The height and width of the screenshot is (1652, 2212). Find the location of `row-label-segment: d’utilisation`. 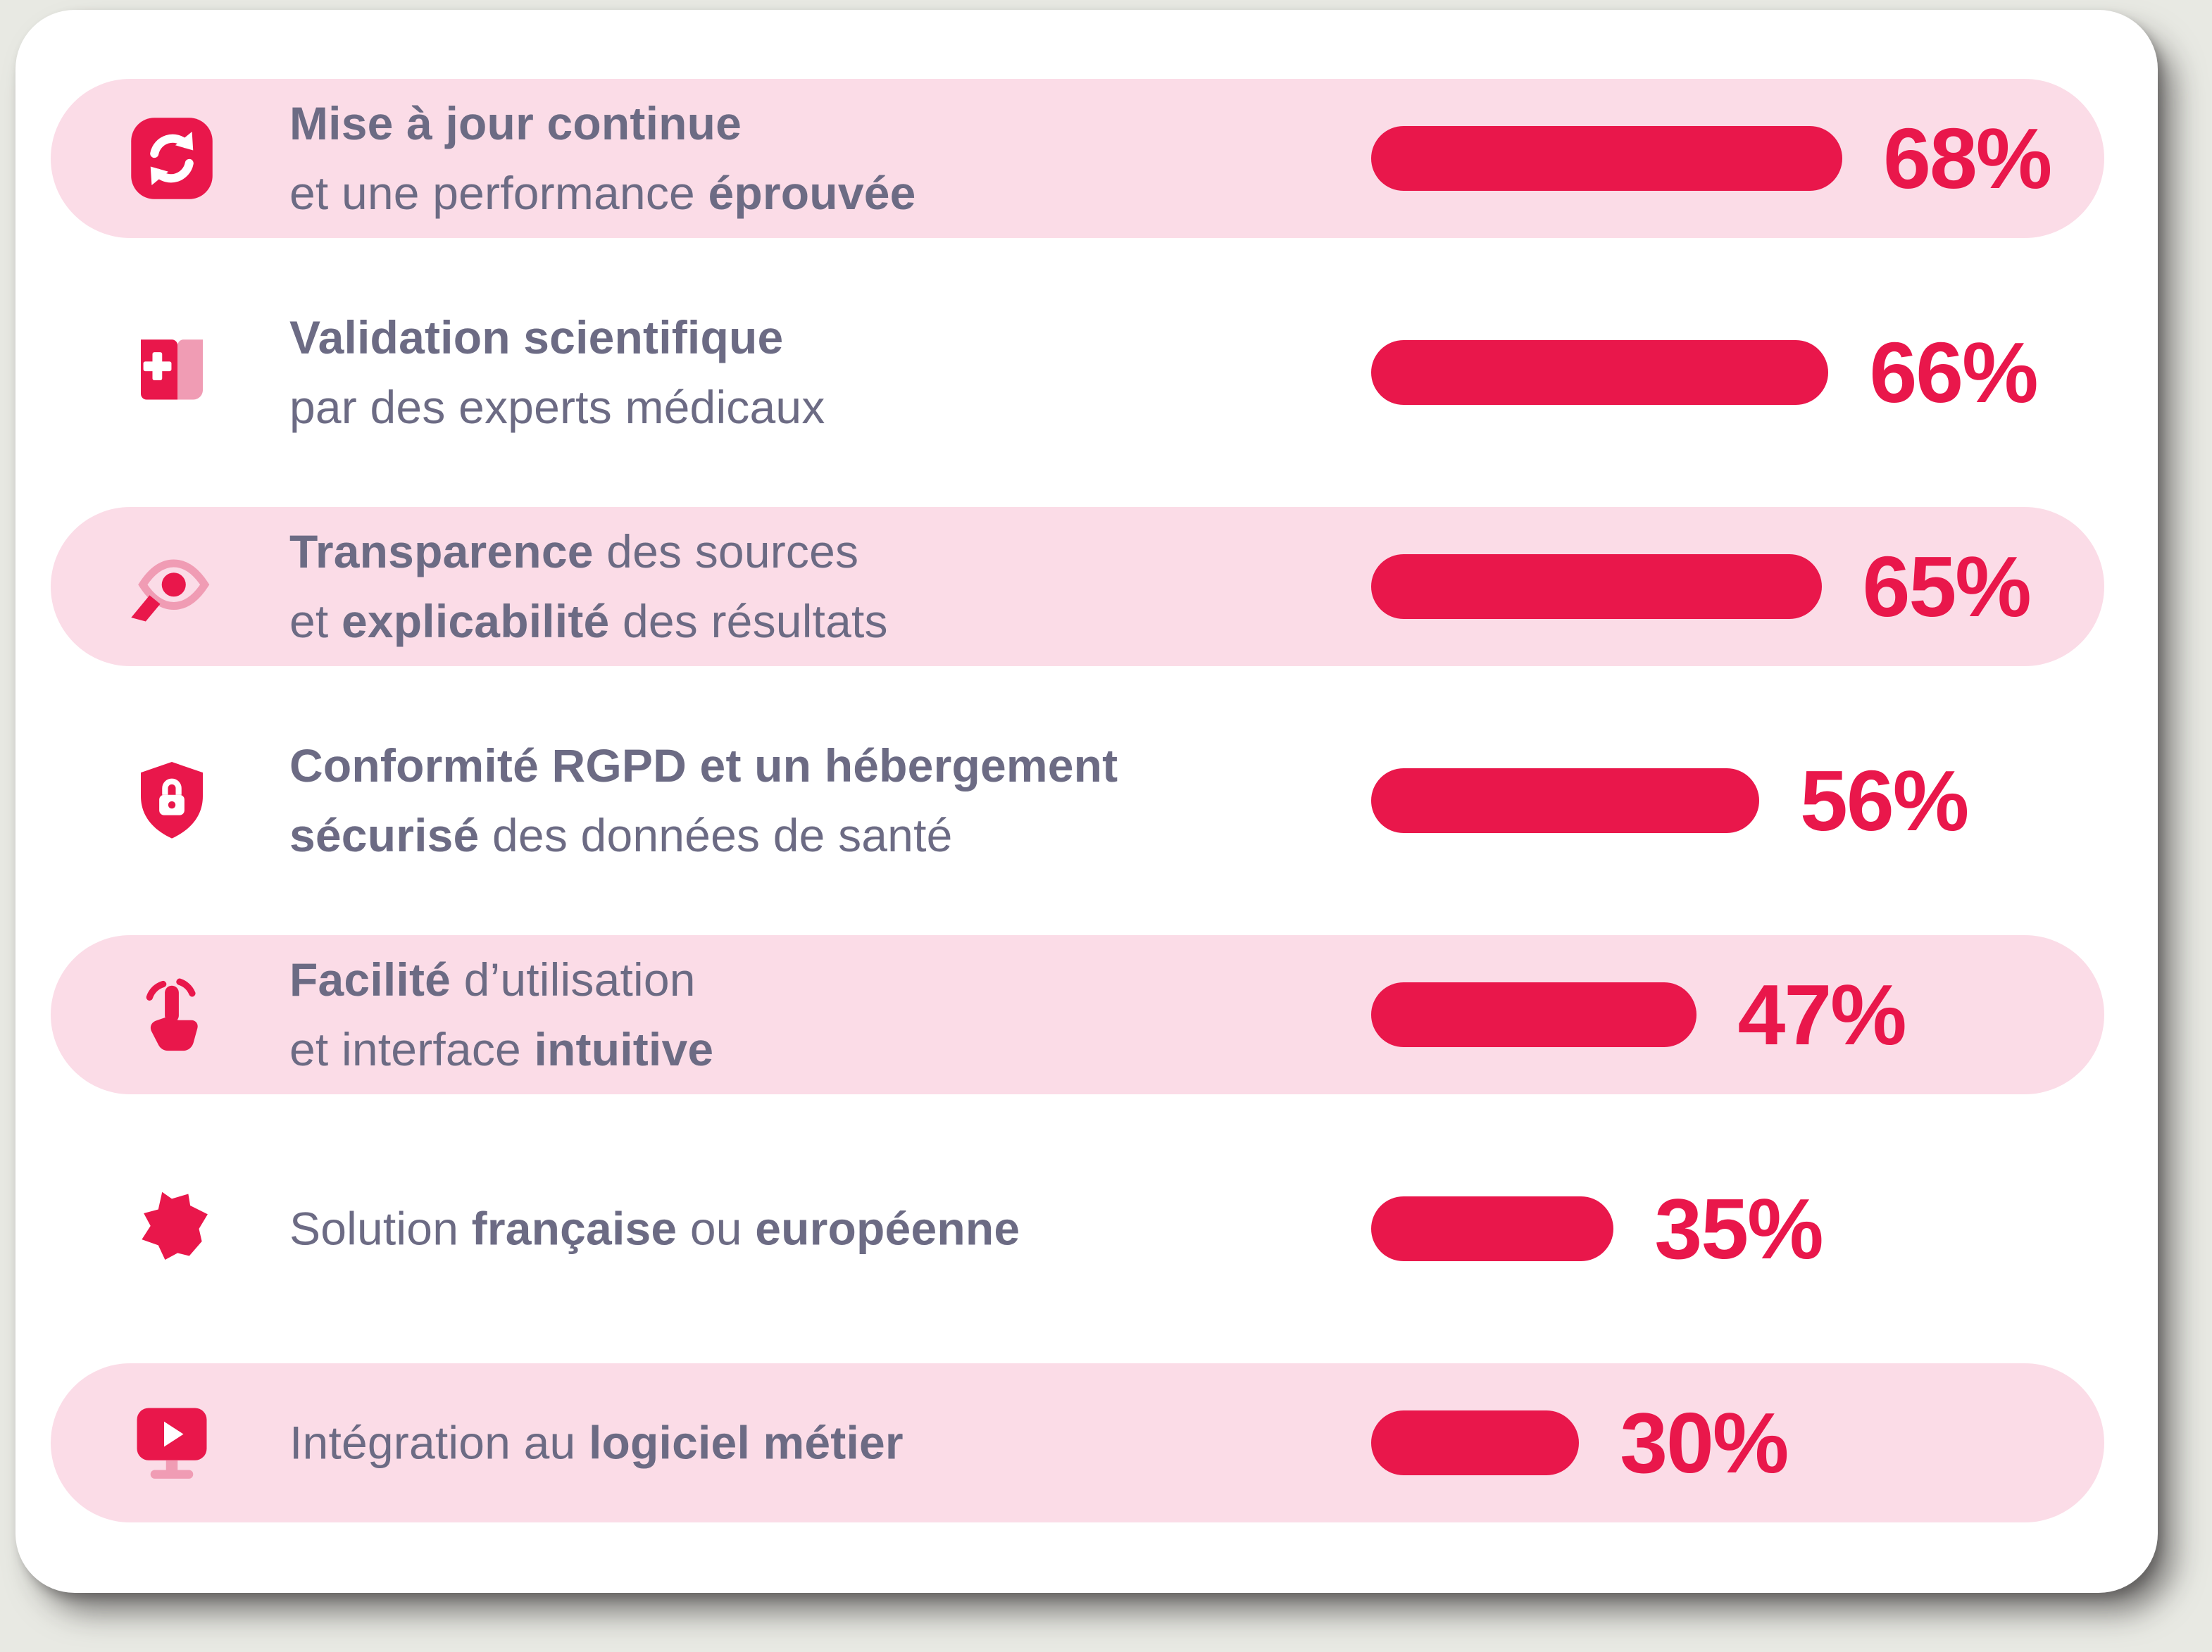

row-label-segment: d’utilisation is located at coordinates (573, 979).